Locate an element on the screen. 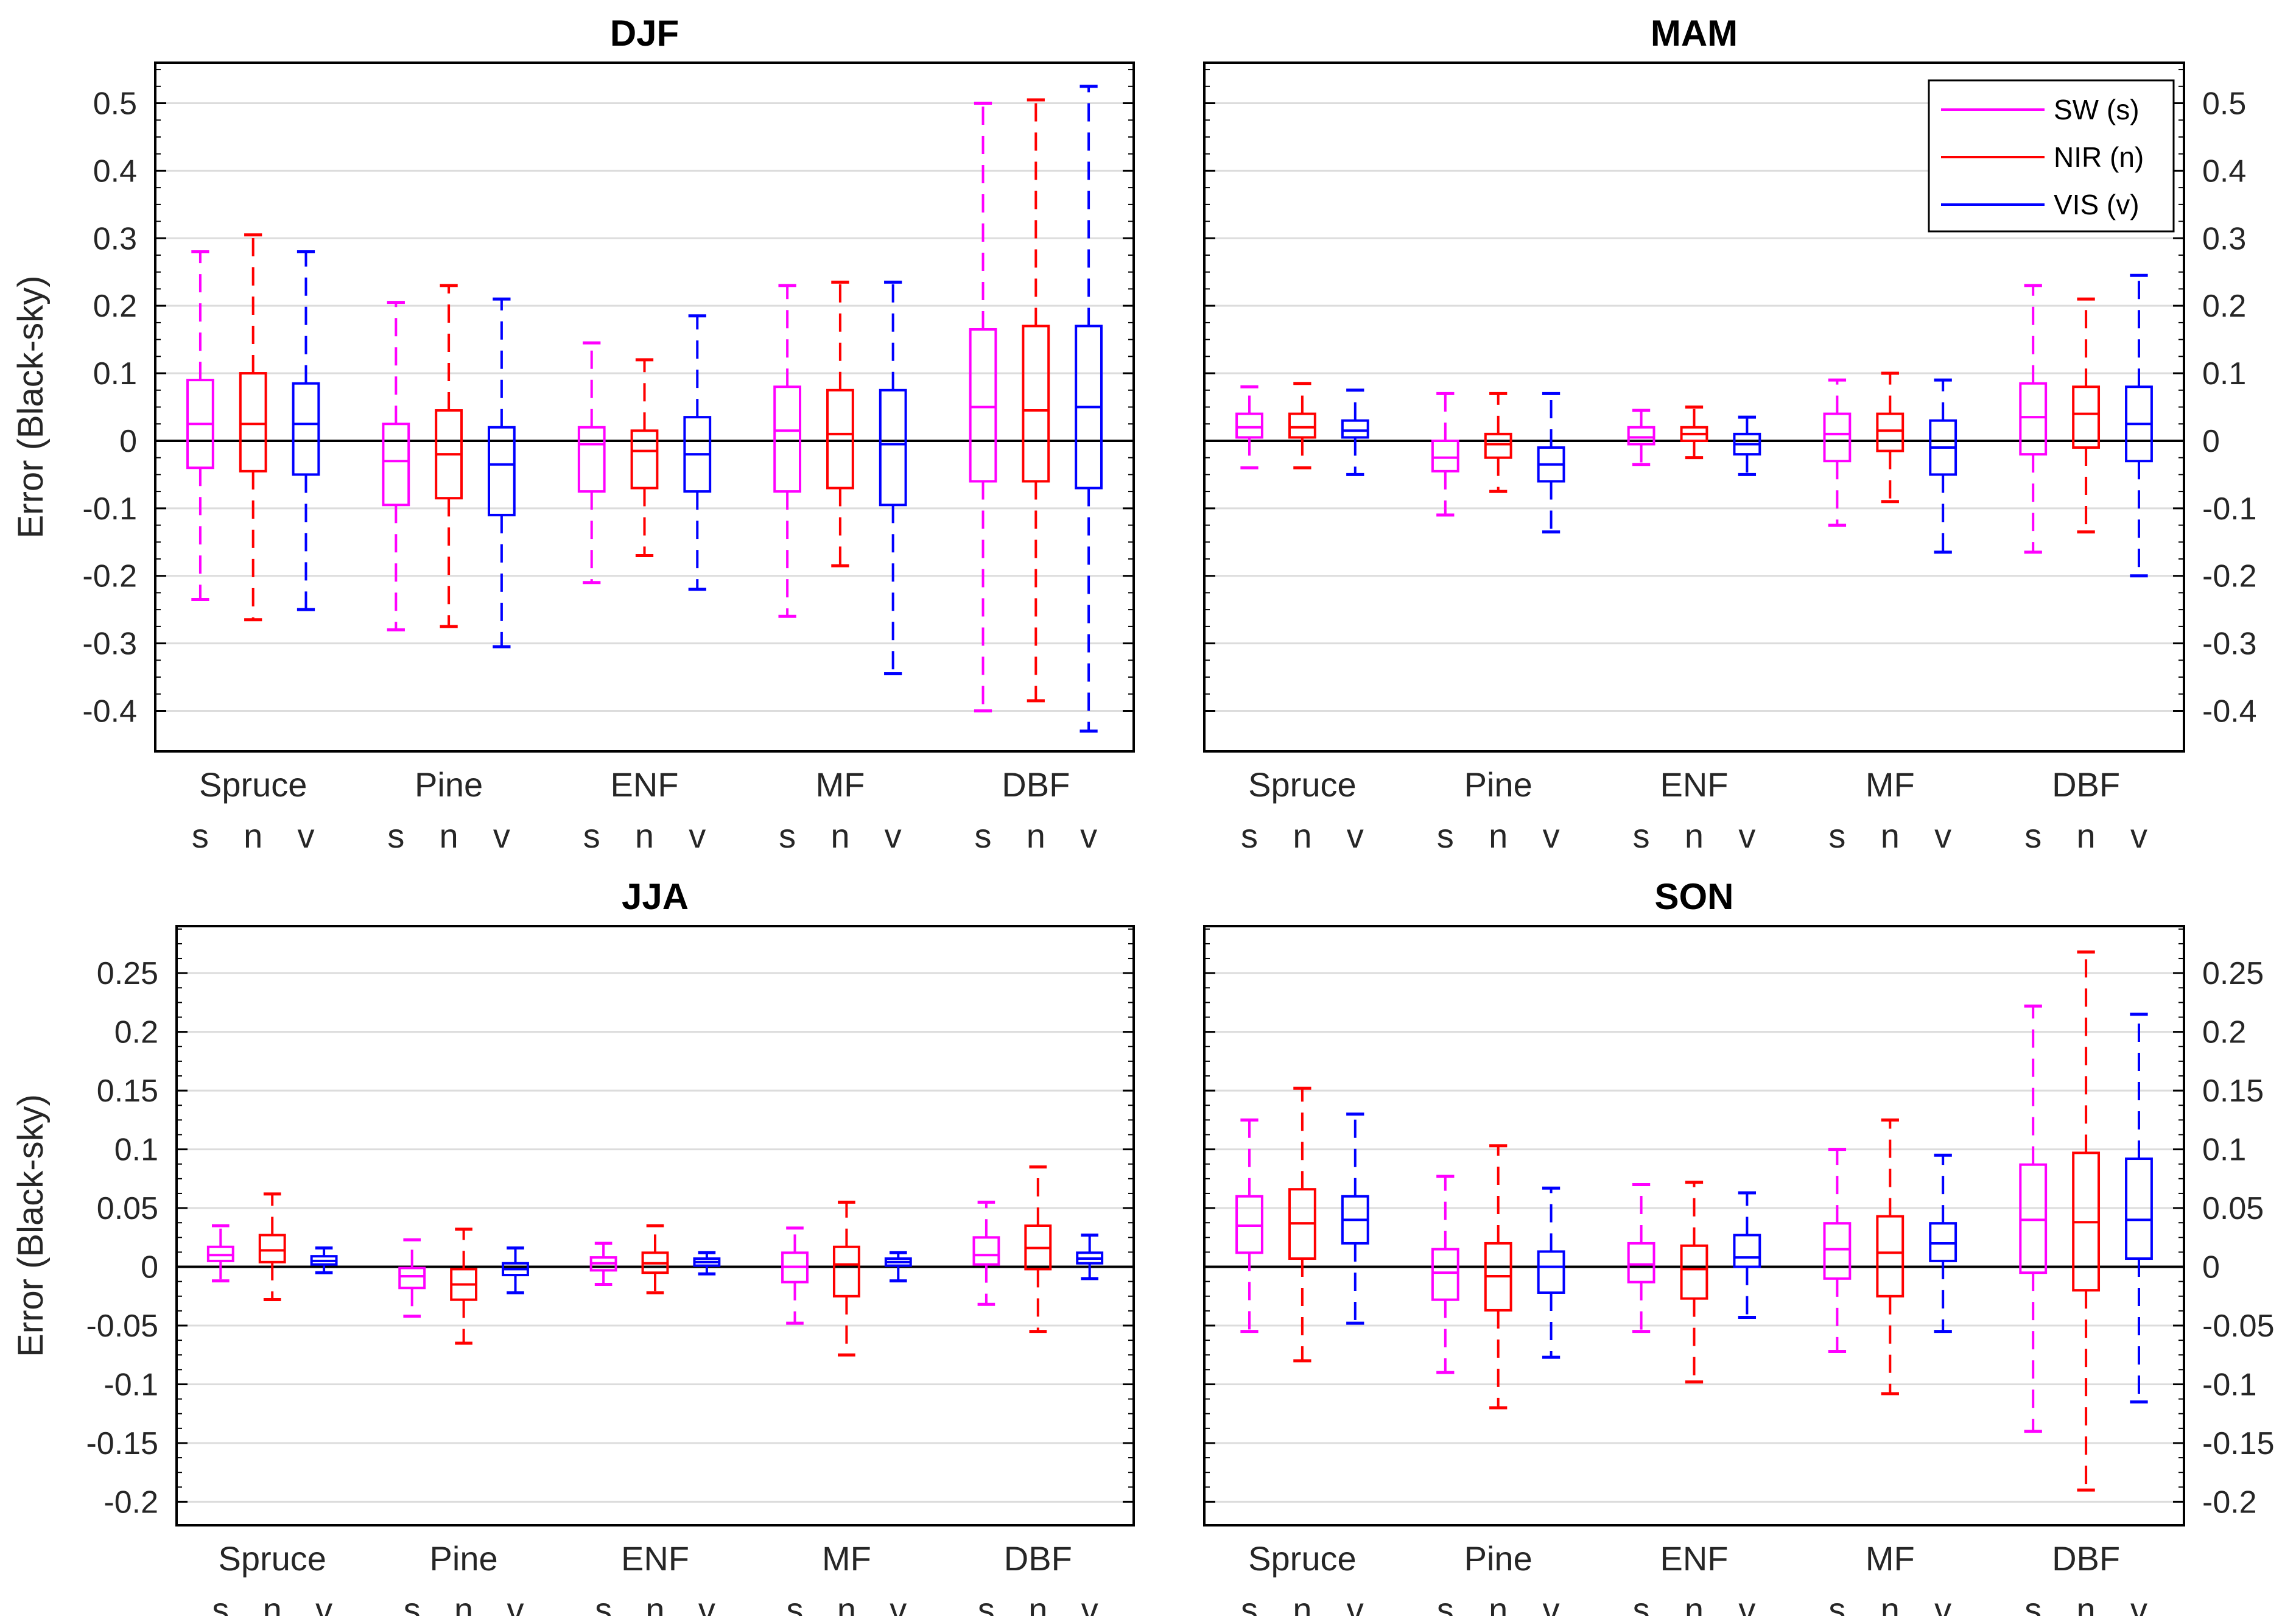 This screenshot has height=1616, width=2296. ytick-label: -0.3 is located at coordinates (109, 644).